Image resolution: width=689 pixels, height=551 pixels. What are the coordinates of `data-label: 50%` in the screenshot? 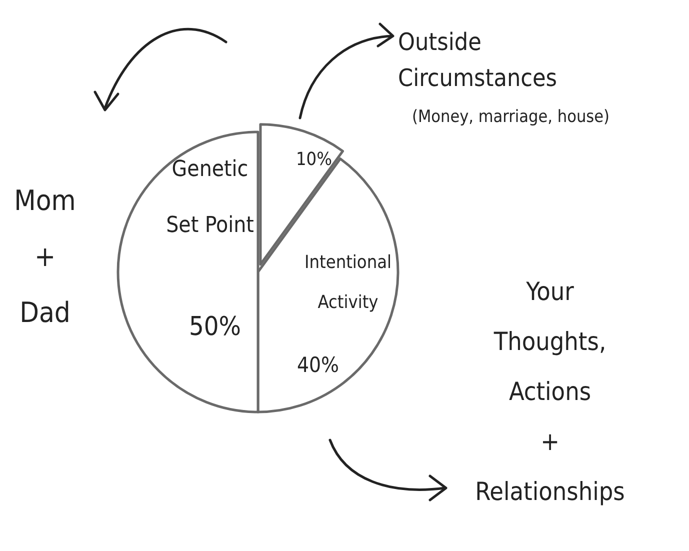 It's located at (215, 327).